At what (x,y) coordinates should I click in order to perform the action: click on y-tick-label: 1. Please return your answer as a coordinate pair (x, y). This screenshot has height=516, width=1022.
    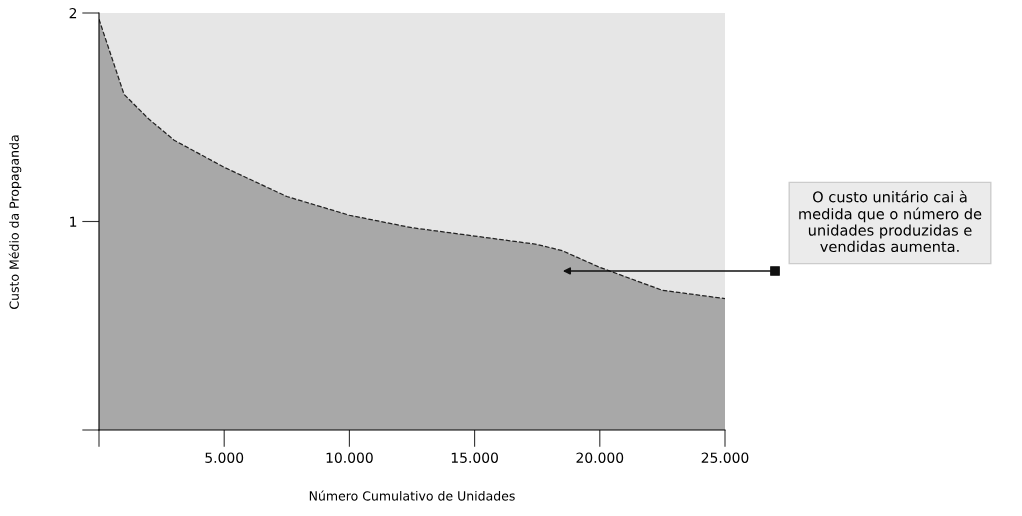
    Looking at the image, I should click on (73, 221).